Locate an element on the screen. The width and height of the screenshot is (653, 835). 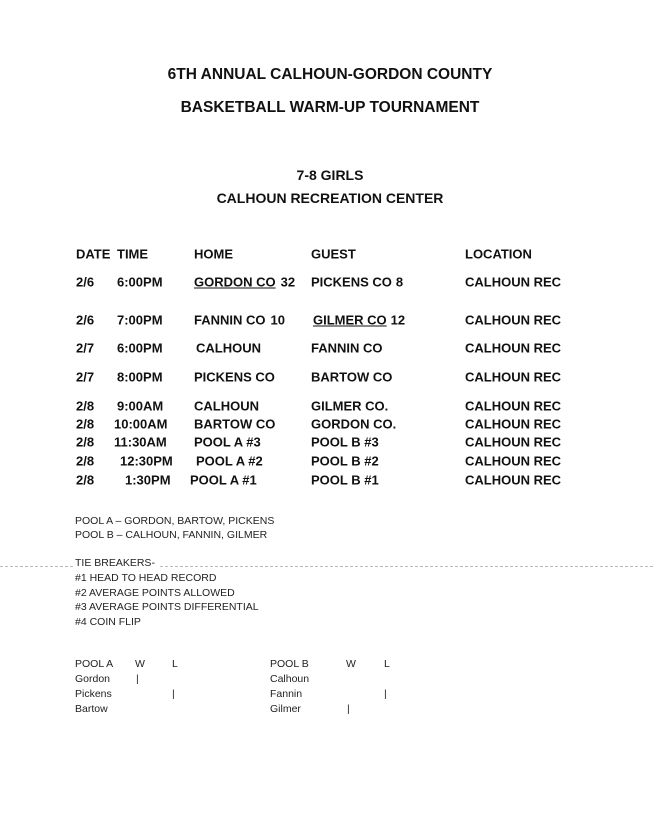
home-team: POOL A #2 is located at coordinates (229, 461).